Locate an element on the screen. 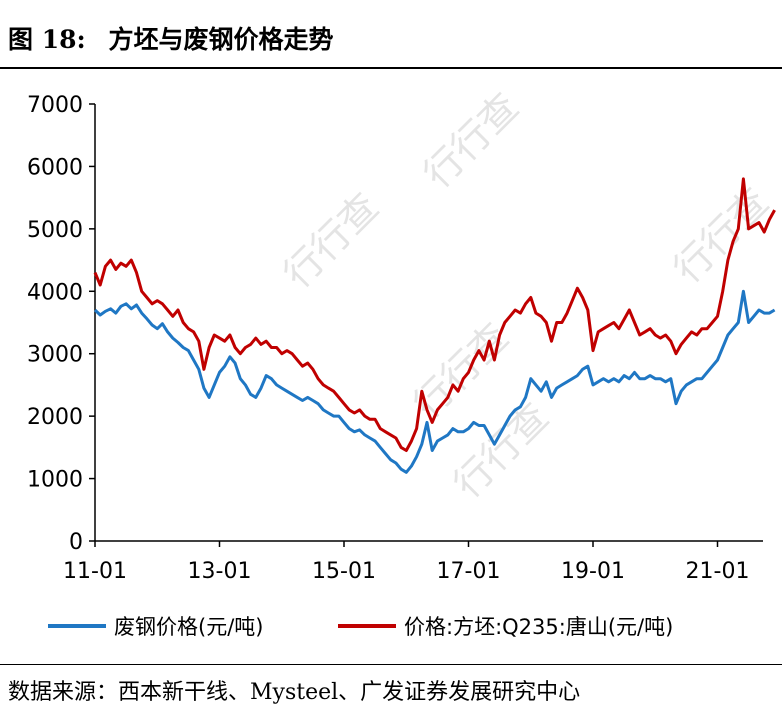 The image size is (782, 720). y-tick-label: 6000 is located at coordinates (55, 167).